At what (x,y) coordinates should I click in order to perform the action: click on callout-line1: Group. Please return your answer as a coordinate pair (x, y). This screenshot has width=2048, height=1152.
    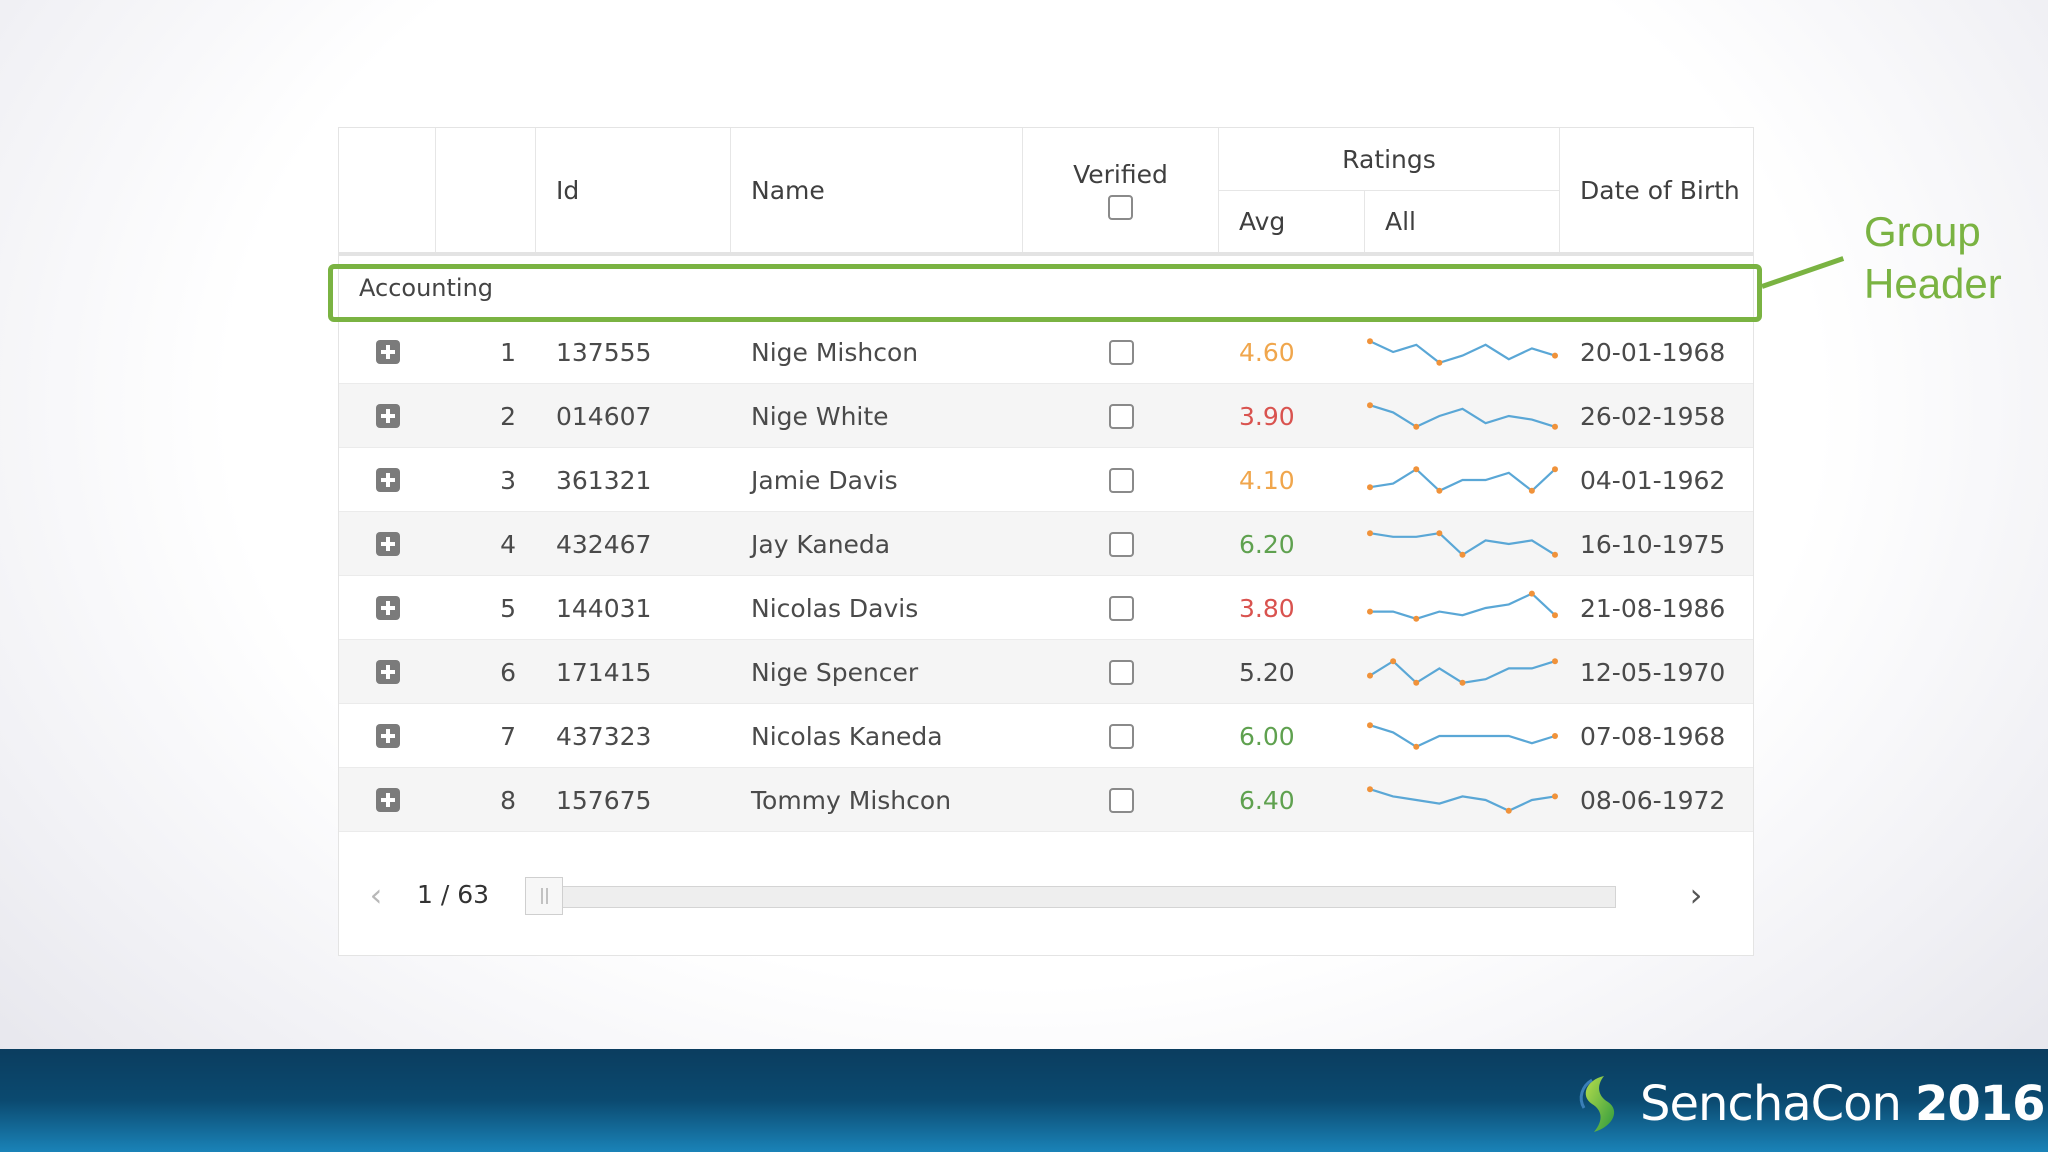
    Looking at the image, I should click on (1922, 231).